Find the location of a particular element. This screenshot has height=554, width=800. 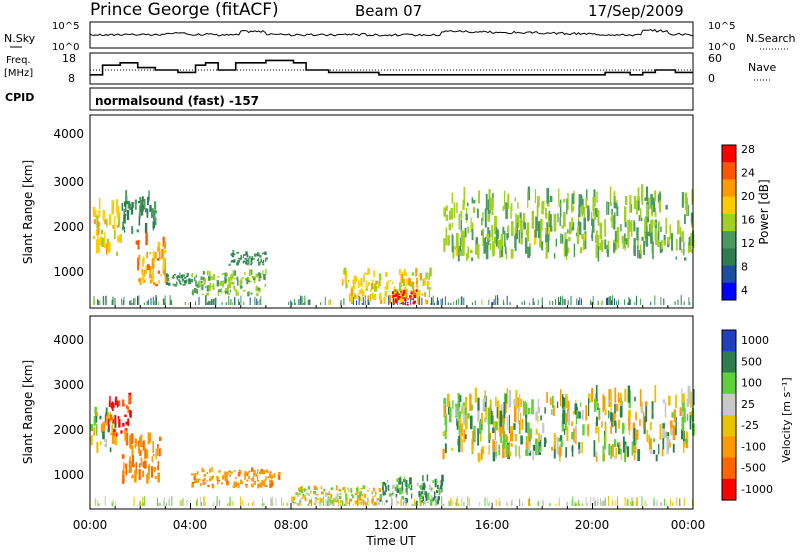

colorbar-swatch is located at coordinates (729, 383).